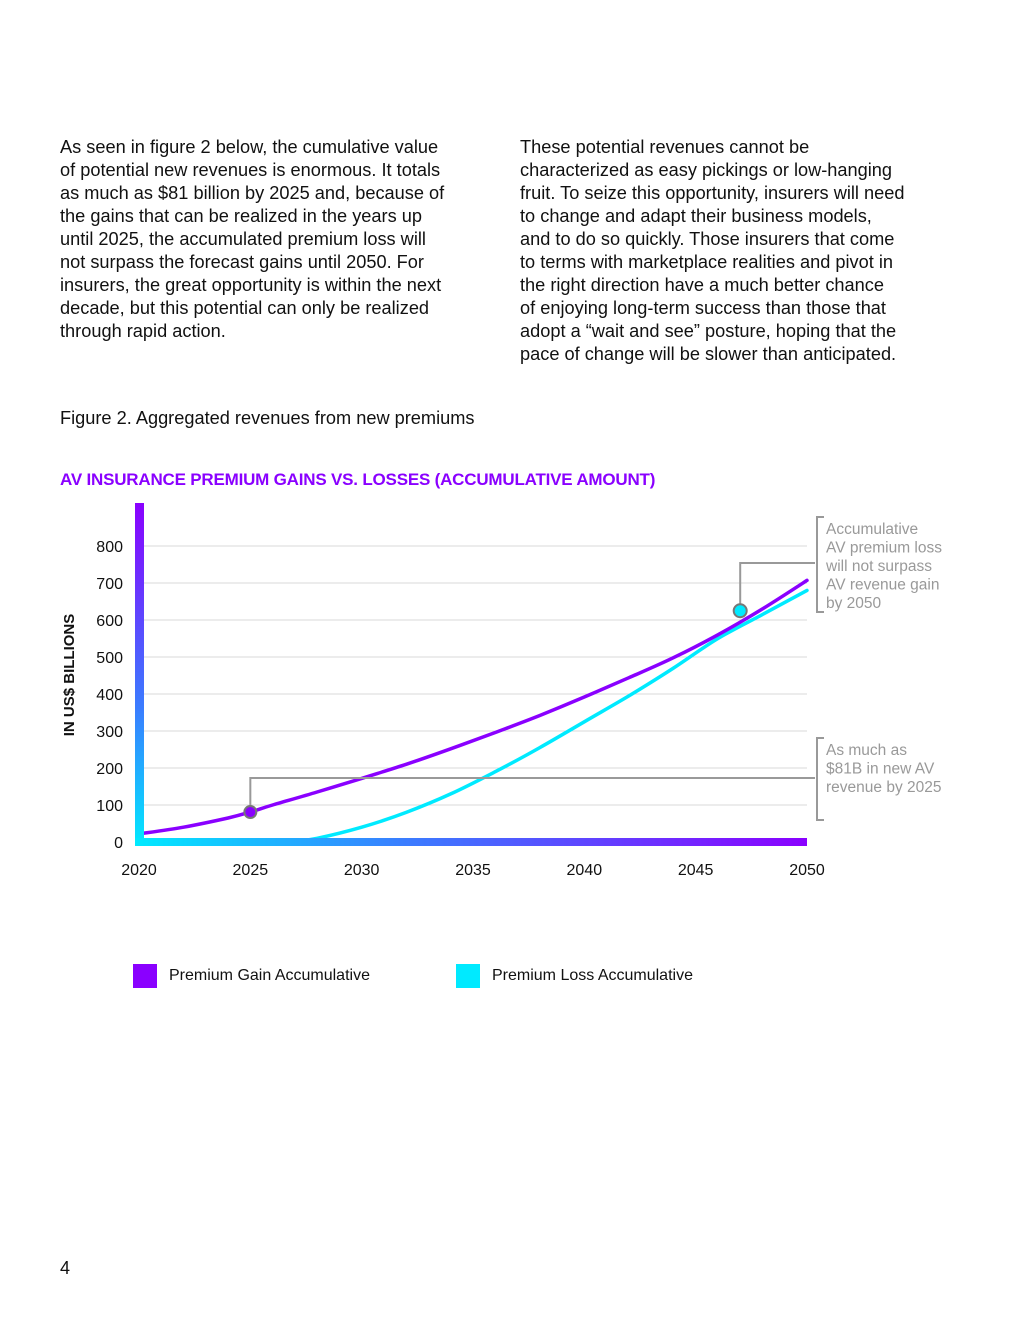  I want to click on y-tick-label: 500, so click(109, 658).